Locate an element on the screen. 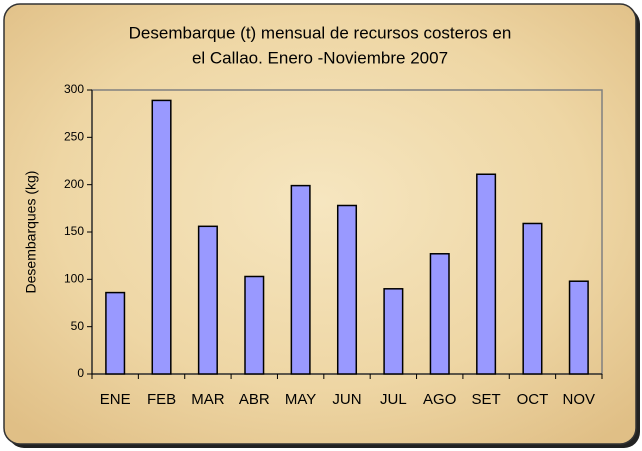 Image resolution: width=642 pixels, height=451 pixels. x-tick-label: ENE is located at coordinates (115, 399).